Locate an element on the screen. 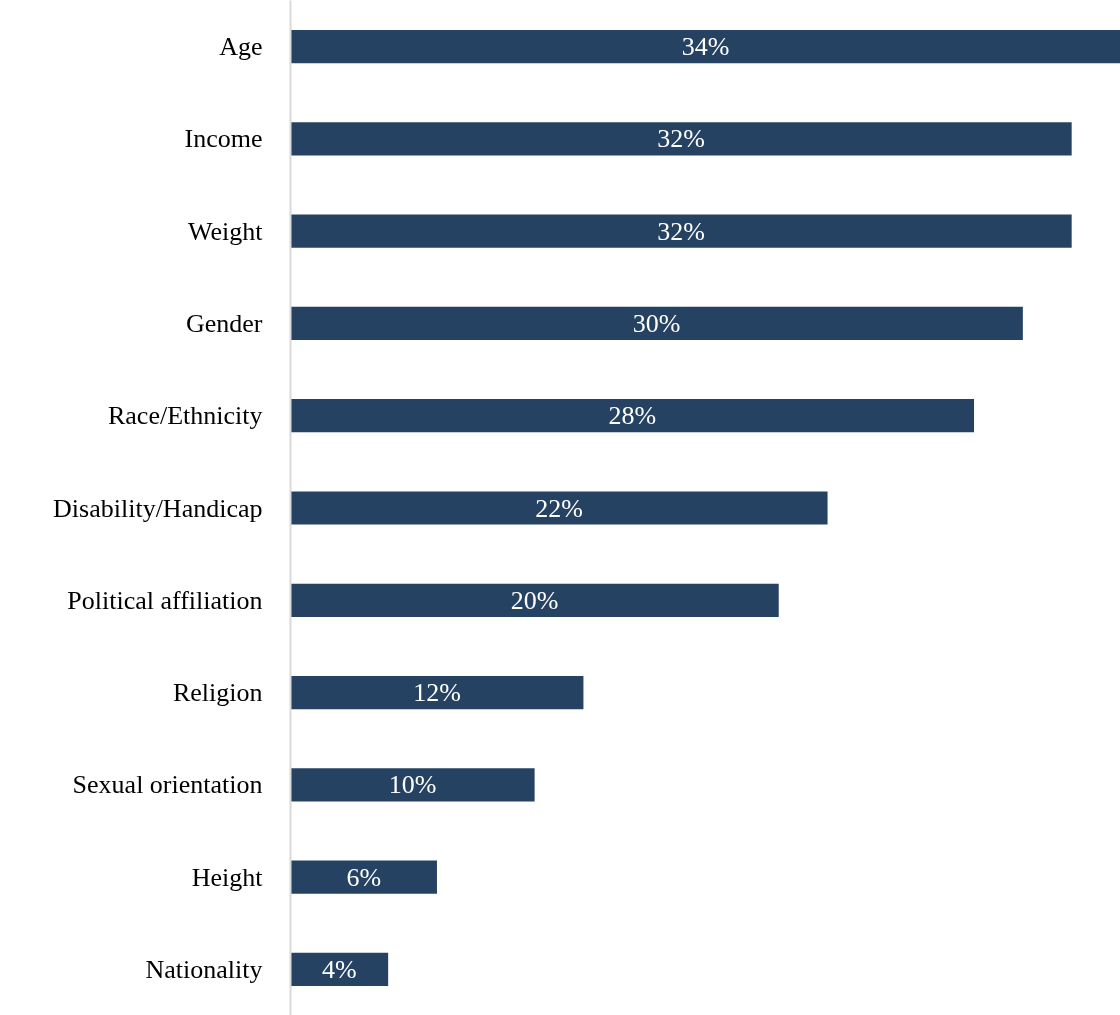 Image resolution: width=1120 pixels, height=1015 pixels. y-tick-label: Political affiliation is located at coordinates (165, 600).